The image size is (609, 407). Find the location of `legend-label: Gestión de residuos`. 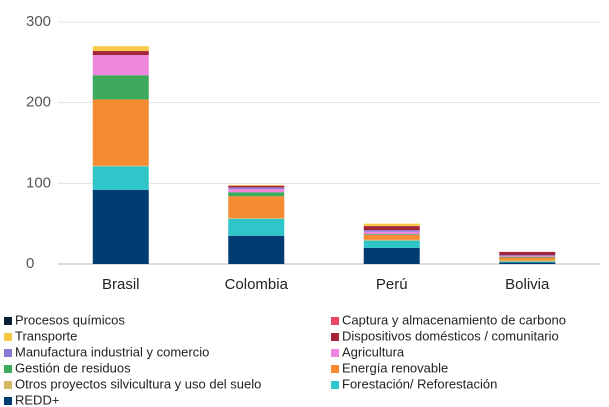

legend-label: Gestión de residuos is located at coordinates (73, 367).